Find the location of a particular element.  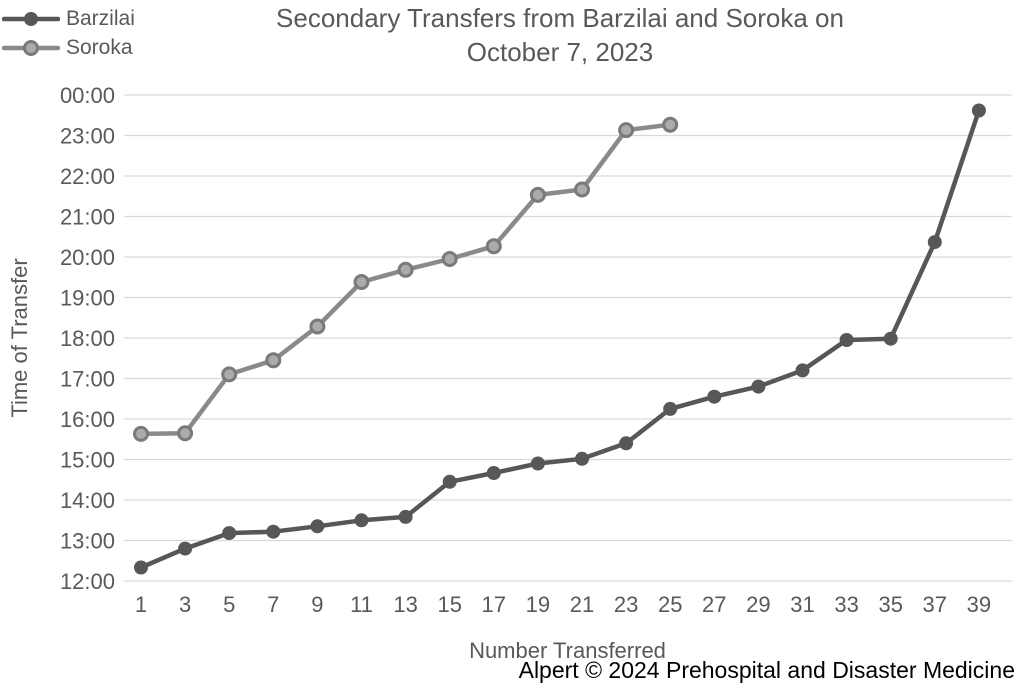

legend: Barzilai Soroka is located at coordinates (68, 35).